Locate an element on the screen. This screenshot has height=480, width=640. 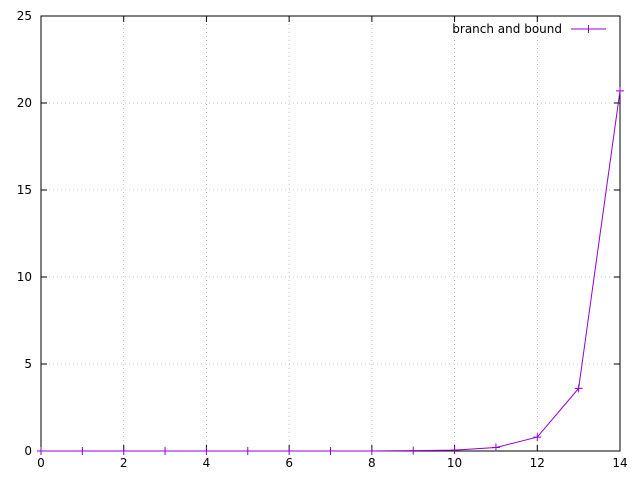
x-tick-label: 2 is located at coordinates (124, 463).